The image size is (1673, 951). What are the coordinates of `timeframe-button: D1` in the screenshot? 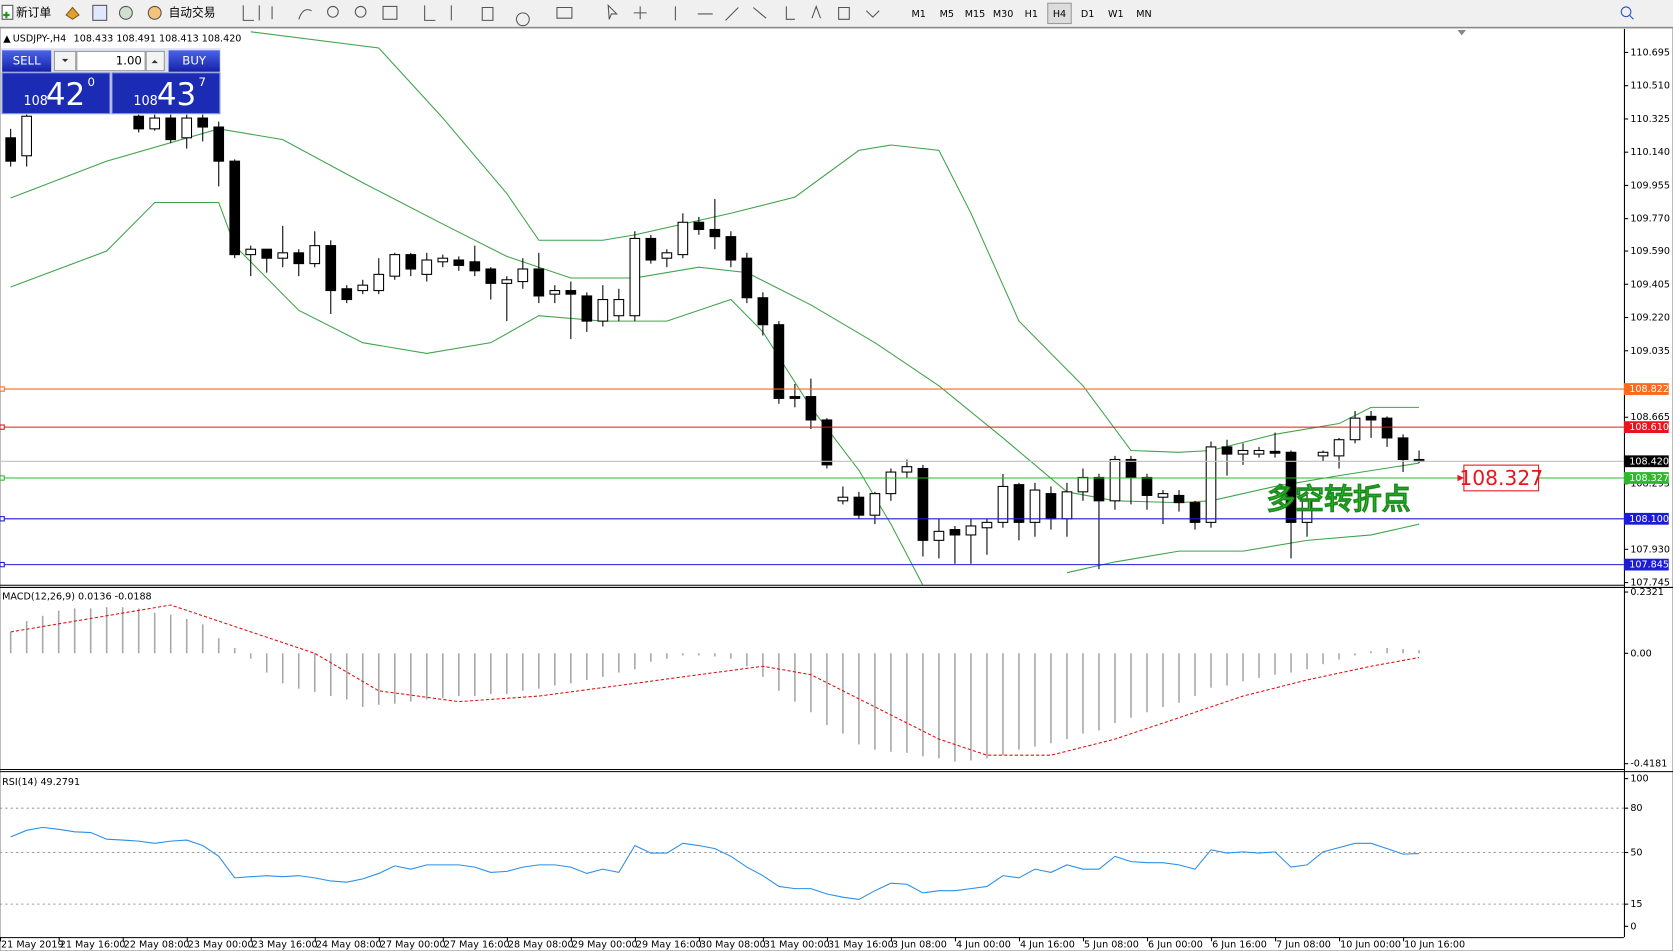 It's located at (1087, 14).